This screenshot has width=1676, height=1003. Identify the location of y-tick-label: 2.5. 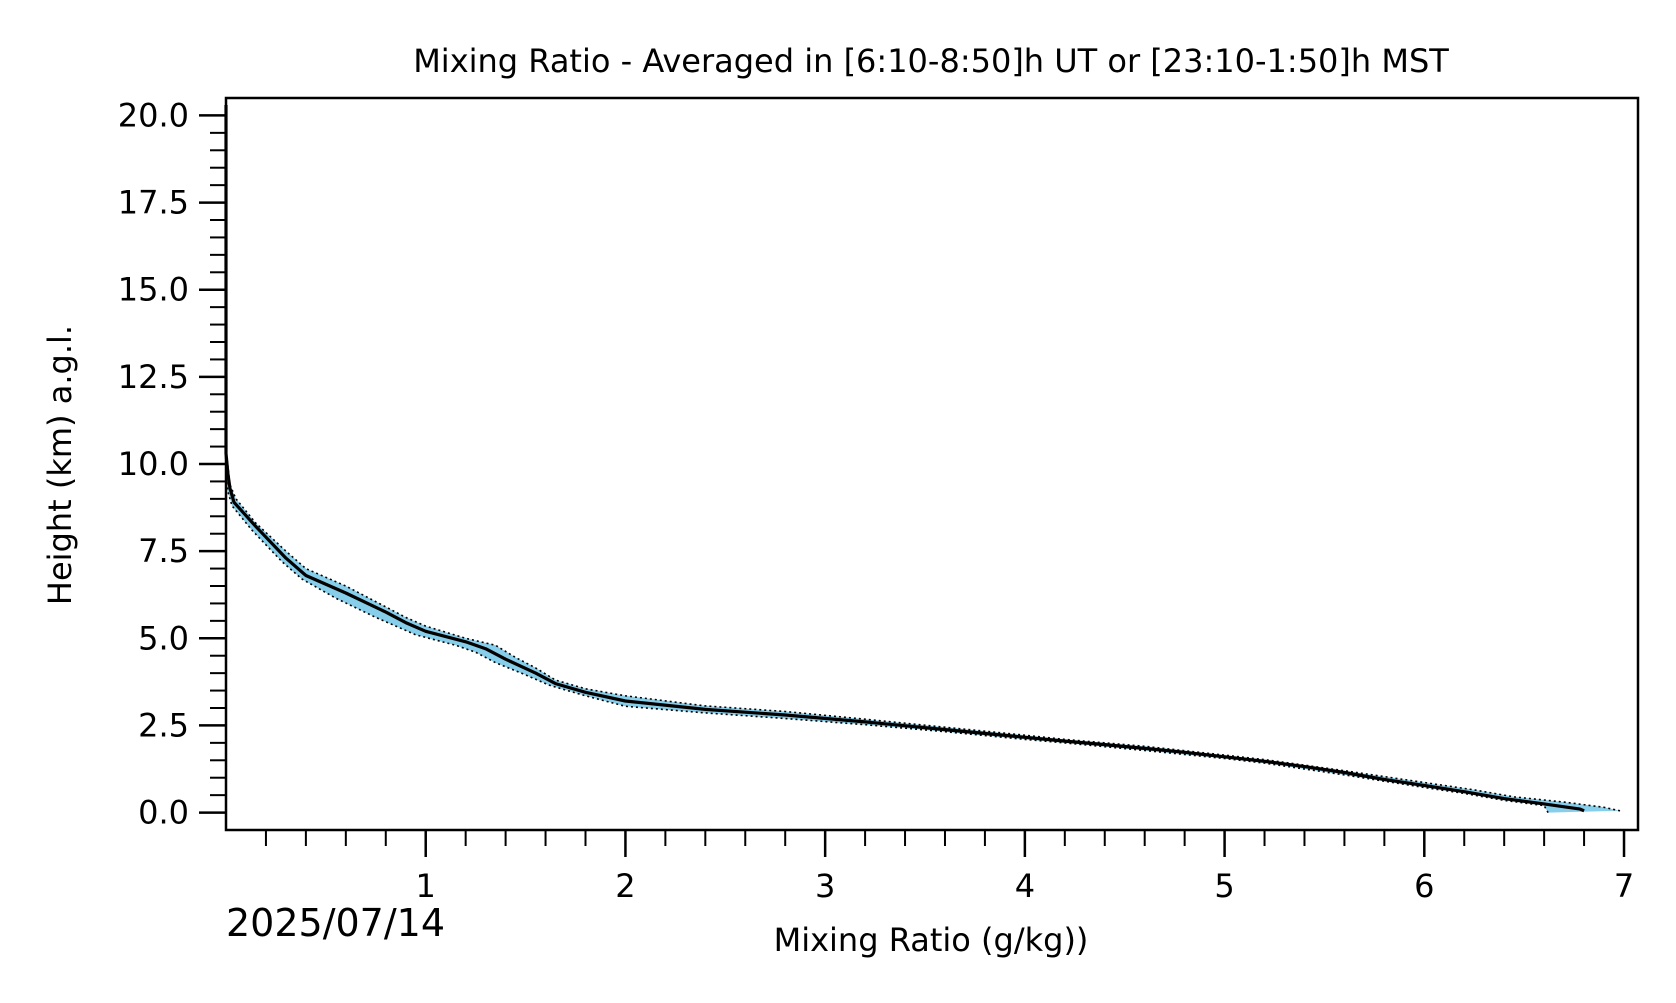
(163, 725).